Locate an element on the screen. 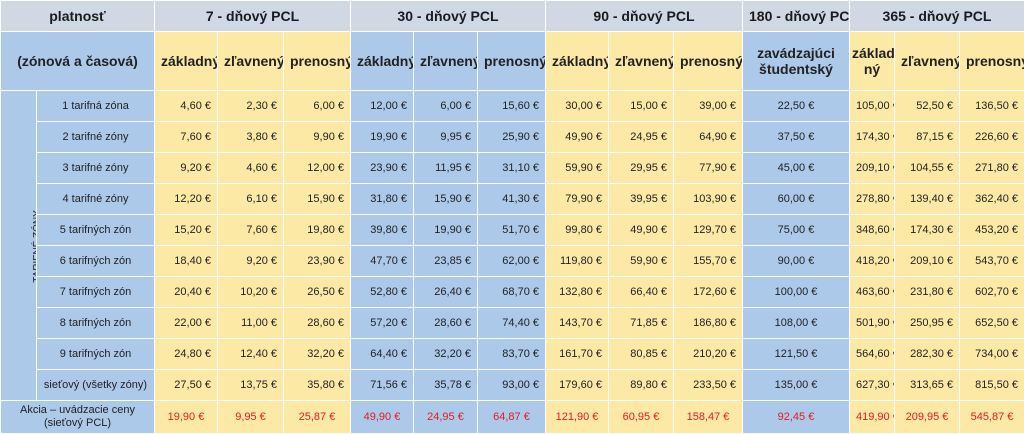 The width and height of the screenshot is (1024, 434). price-cell: 7,60 € is located at coordinates (186, 137).